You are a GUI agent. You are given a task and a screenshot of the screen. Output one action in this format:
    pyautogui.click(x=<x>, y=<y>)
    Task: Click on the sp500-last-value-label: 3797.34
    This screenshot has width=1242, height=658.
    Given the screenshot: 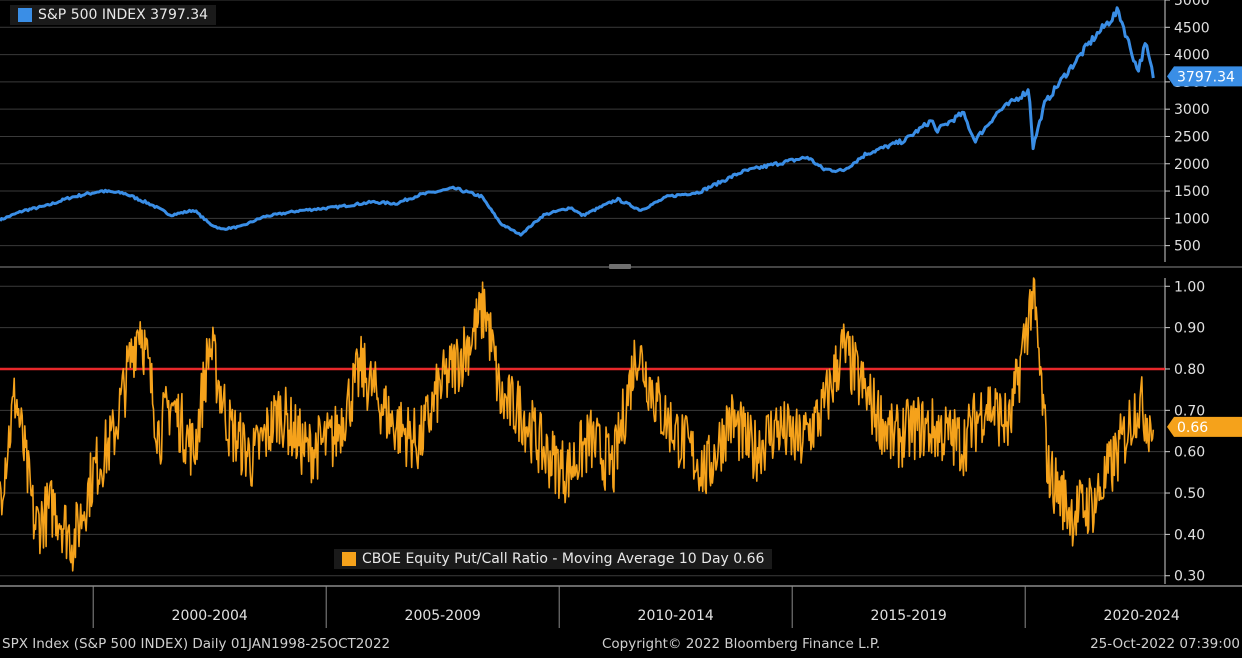 What is the action you would take?
    pyautogui.click(x=1206, y=77)
    